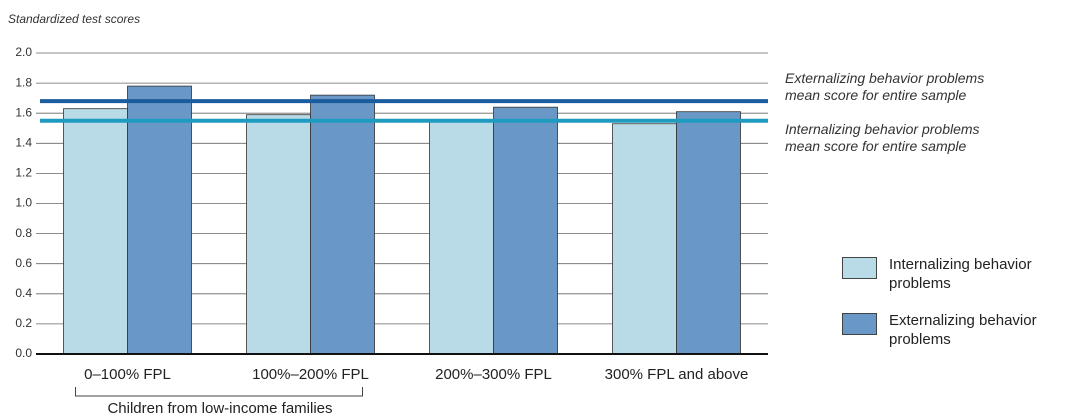 The image size is (1071, 418). I want to click on y-tick-label: 2.0, so click(23, 52).